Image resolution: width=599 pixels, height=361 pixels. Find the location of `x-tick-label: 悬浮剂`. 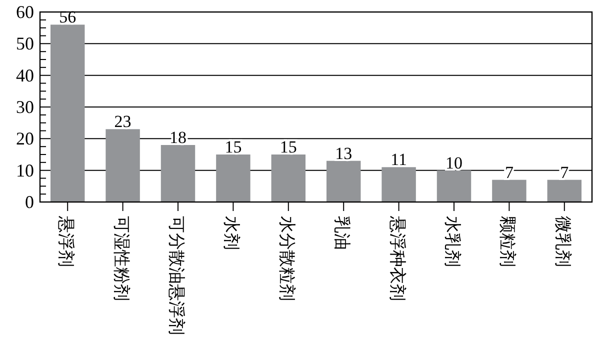

x-tick-label: 悬浮剂 is located at coordinates (66, 241).